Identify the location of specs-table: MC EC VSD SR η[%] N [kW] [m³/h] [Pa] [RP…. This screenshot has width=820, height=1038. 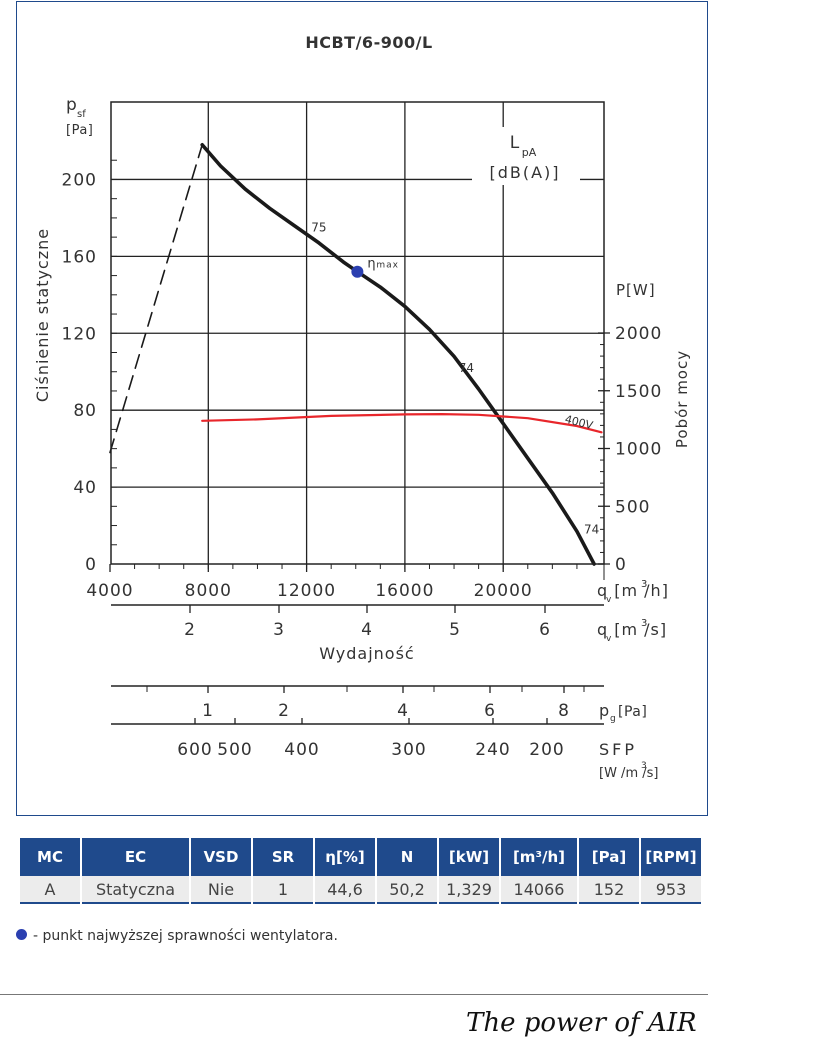
(360, 871).